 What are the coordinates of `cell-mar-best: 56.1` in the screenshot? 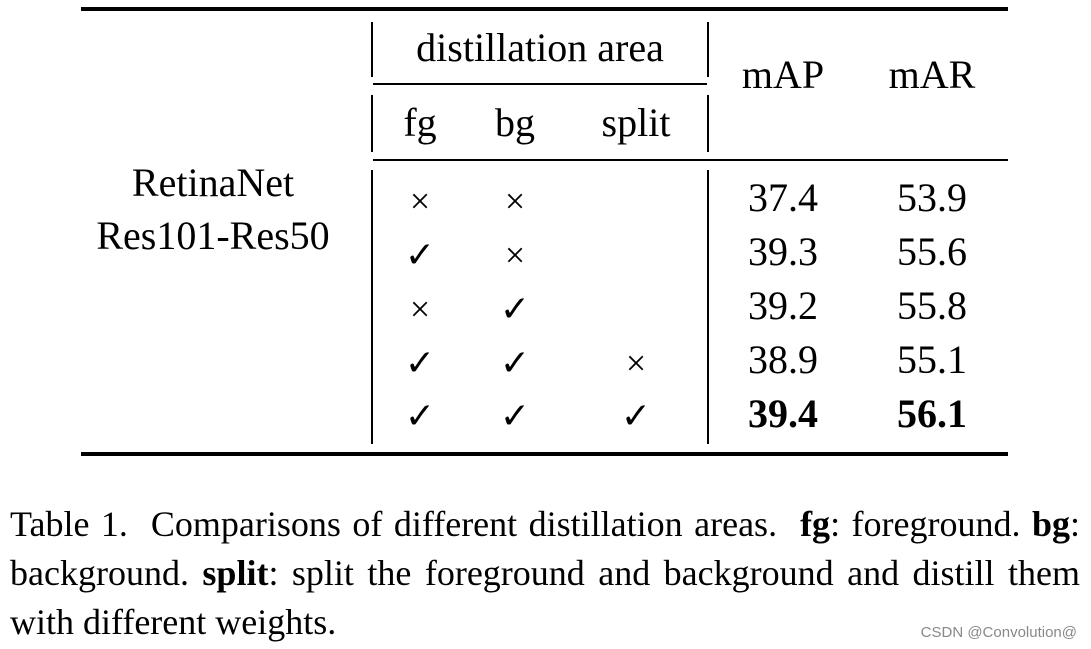 It's located at (932, 413).